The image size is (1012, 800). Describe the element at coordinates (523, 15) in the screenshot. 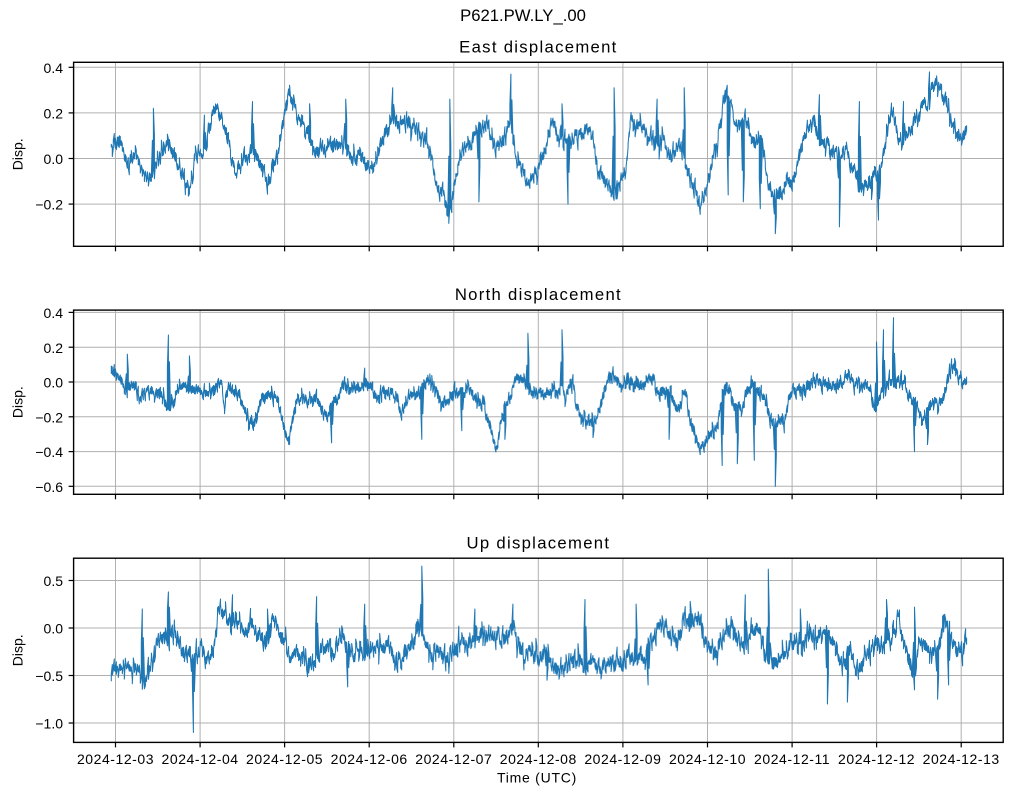

I see `svg-text: P621.PW.LY_.00` at that location.